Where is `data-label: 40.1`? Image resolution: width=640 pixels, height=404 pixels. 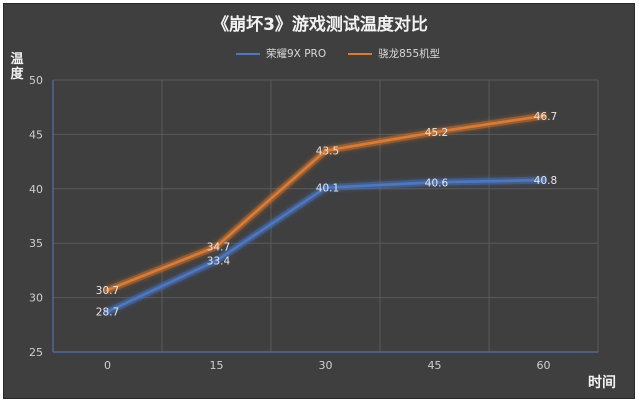 data-label: 40.1 is located at coordinates (327, 189).